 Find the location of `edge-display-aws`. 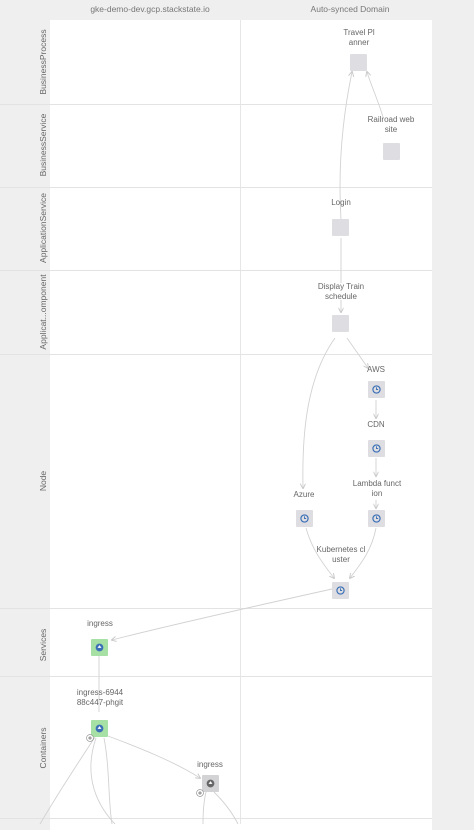

edge-display-aws is located at coordinates (357, 352).